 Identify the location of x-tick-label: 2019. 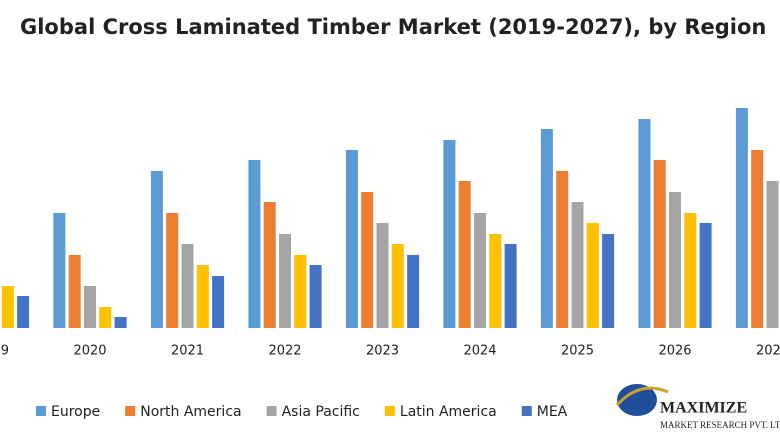
(4, 351).